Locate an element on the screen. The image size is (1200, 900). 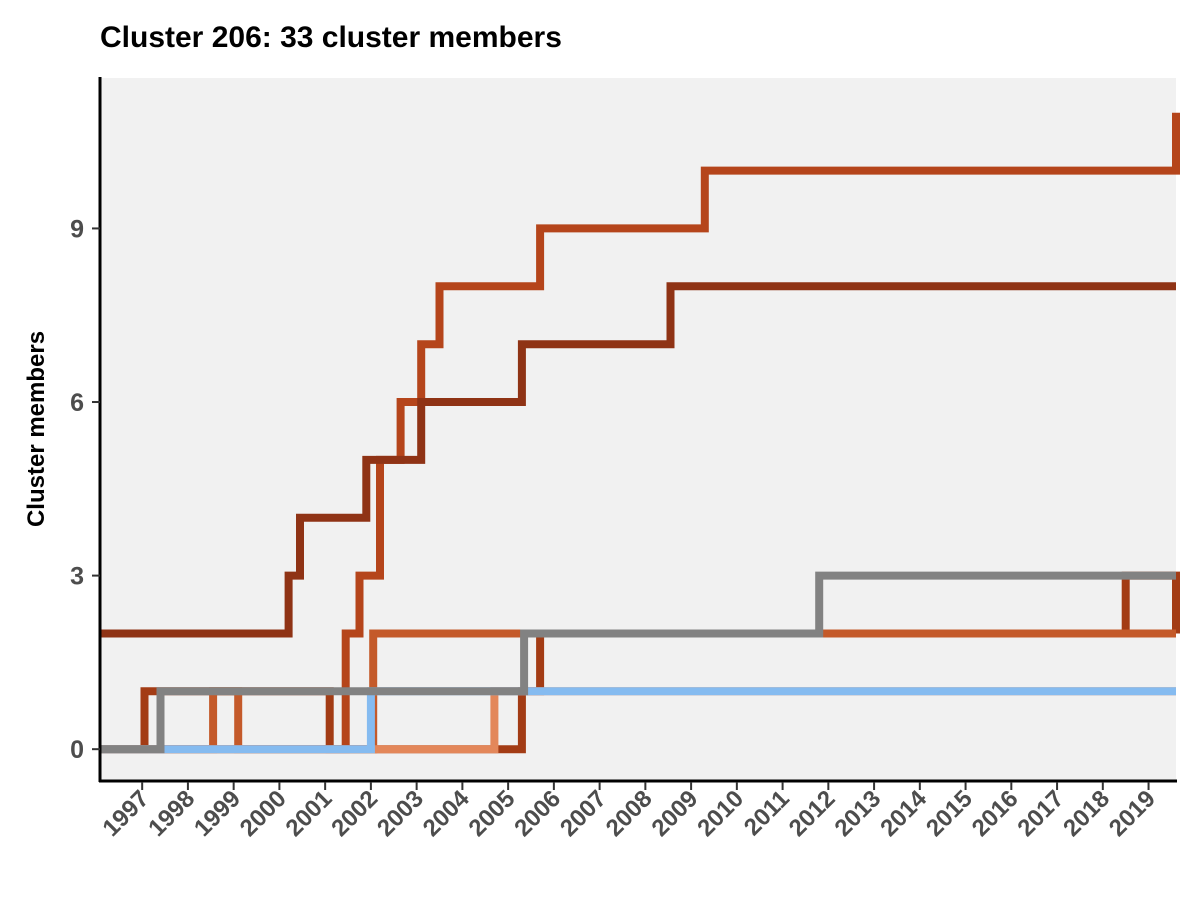
x-tick-label: 2012 is located at coordinates (812, 813).